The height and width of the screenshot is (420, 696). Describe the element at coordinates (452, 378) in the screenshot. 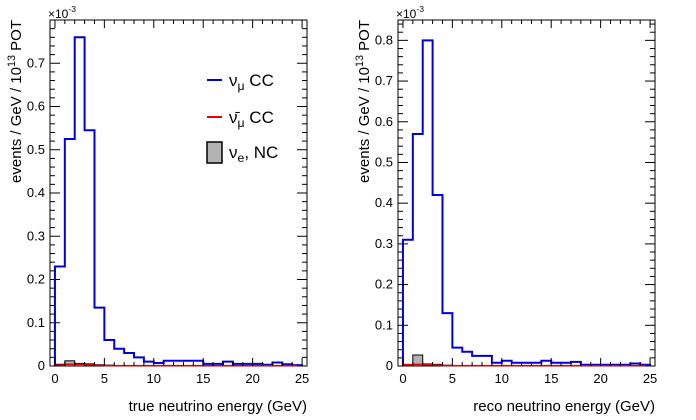

I see `reco-x-tick-label: 5` at that location.